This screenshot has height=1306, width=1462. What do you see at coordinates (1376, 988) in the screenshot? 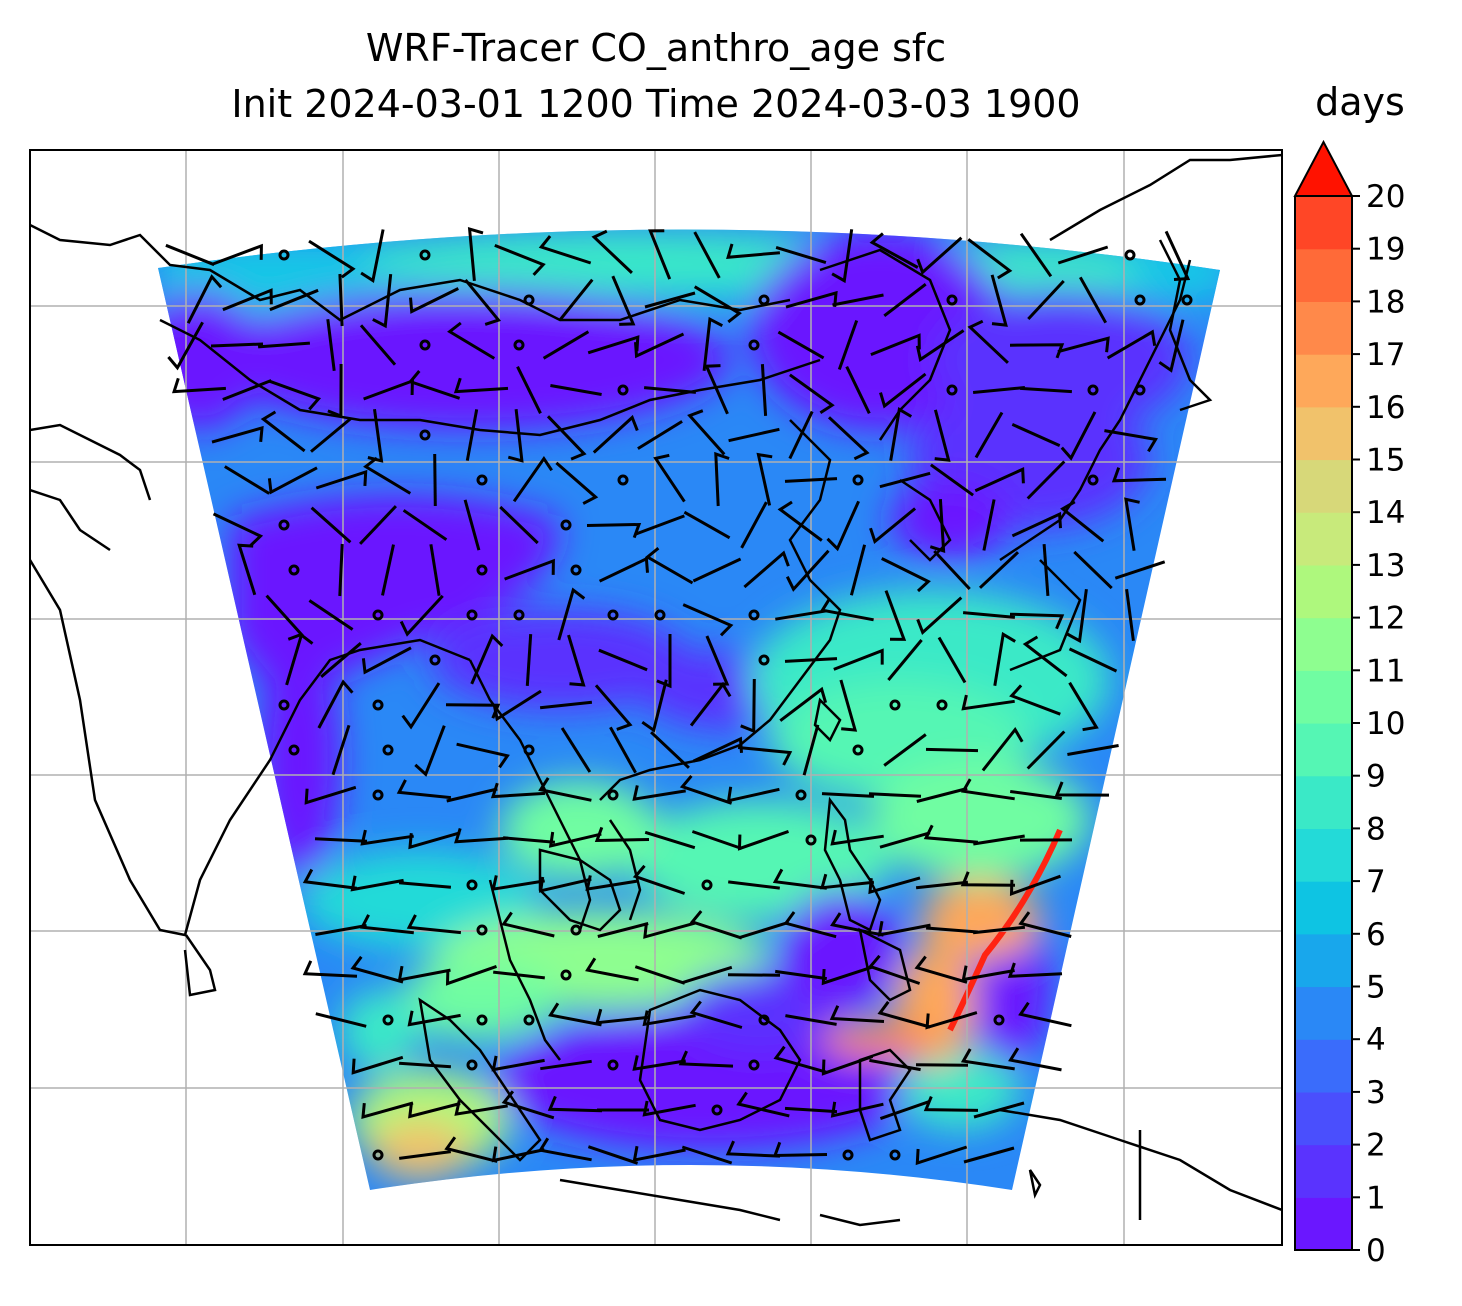
I see `colorbar-tick-label: 5` at bounding box center [1376, 988].